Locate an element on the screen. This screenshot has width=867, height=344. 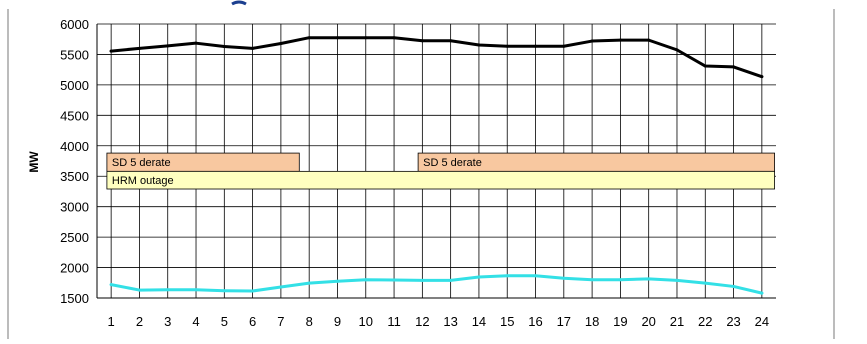
x-tick-label: 14 is located at coordinates (479, 321).